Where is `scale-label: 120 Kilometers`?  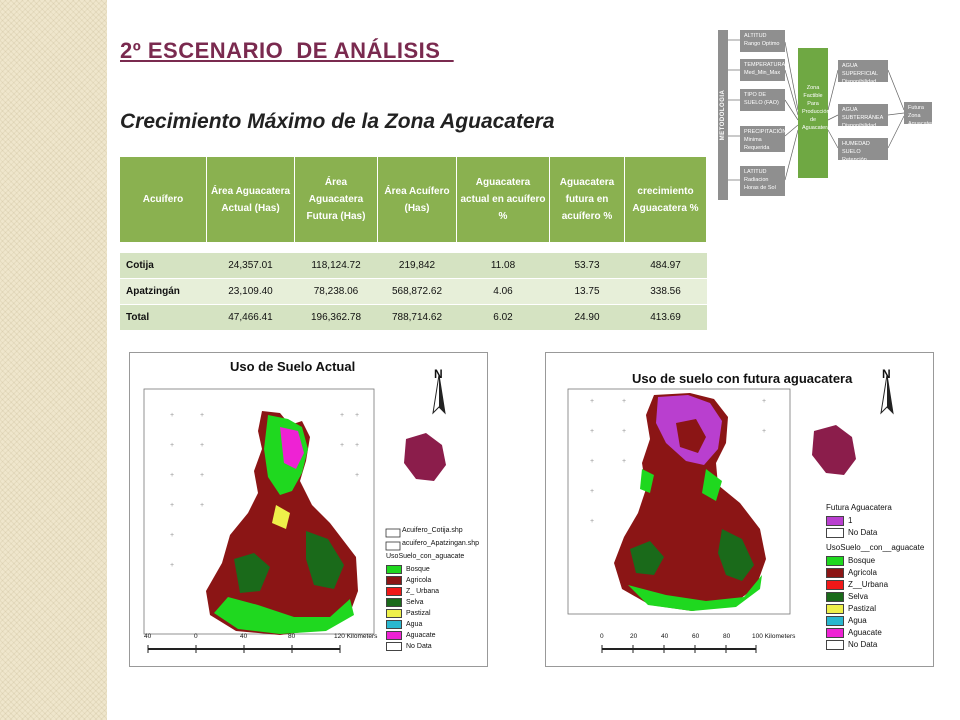
scale-label: 120 Kilometers is located at coordinates (356, 636).